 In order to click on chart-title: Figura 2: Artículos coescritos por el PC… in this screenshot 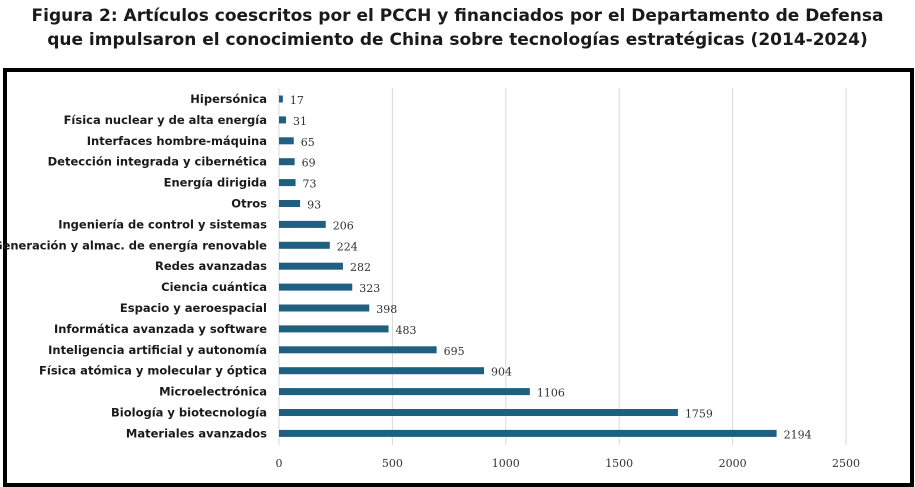, I will do `click(457, 28)`.